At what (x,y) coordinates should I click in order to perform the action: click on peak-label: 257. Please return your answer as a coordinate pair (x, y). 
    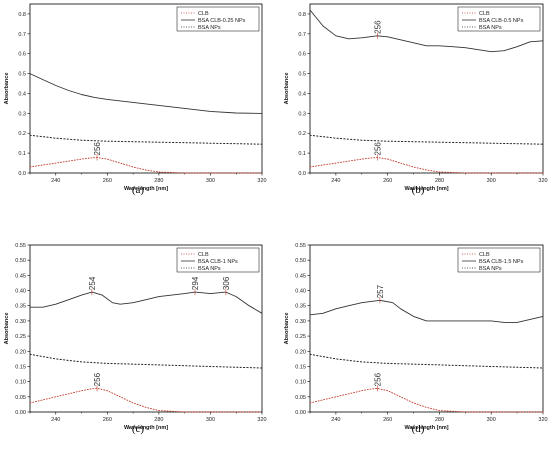
    Looking at the image, I should click on (380, 291).